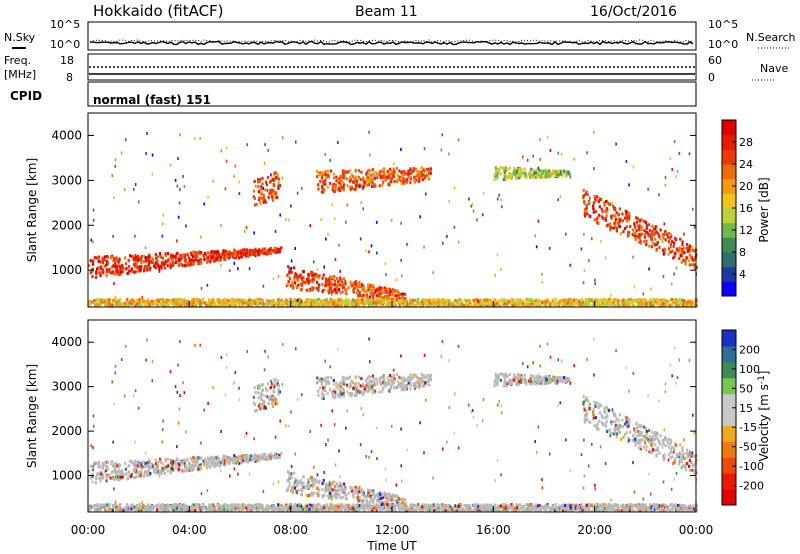 Image resolution: width=800 pixels, height=554 pixels. I want to click on power-ylabel: Slant Range [km], so click(32, 210).